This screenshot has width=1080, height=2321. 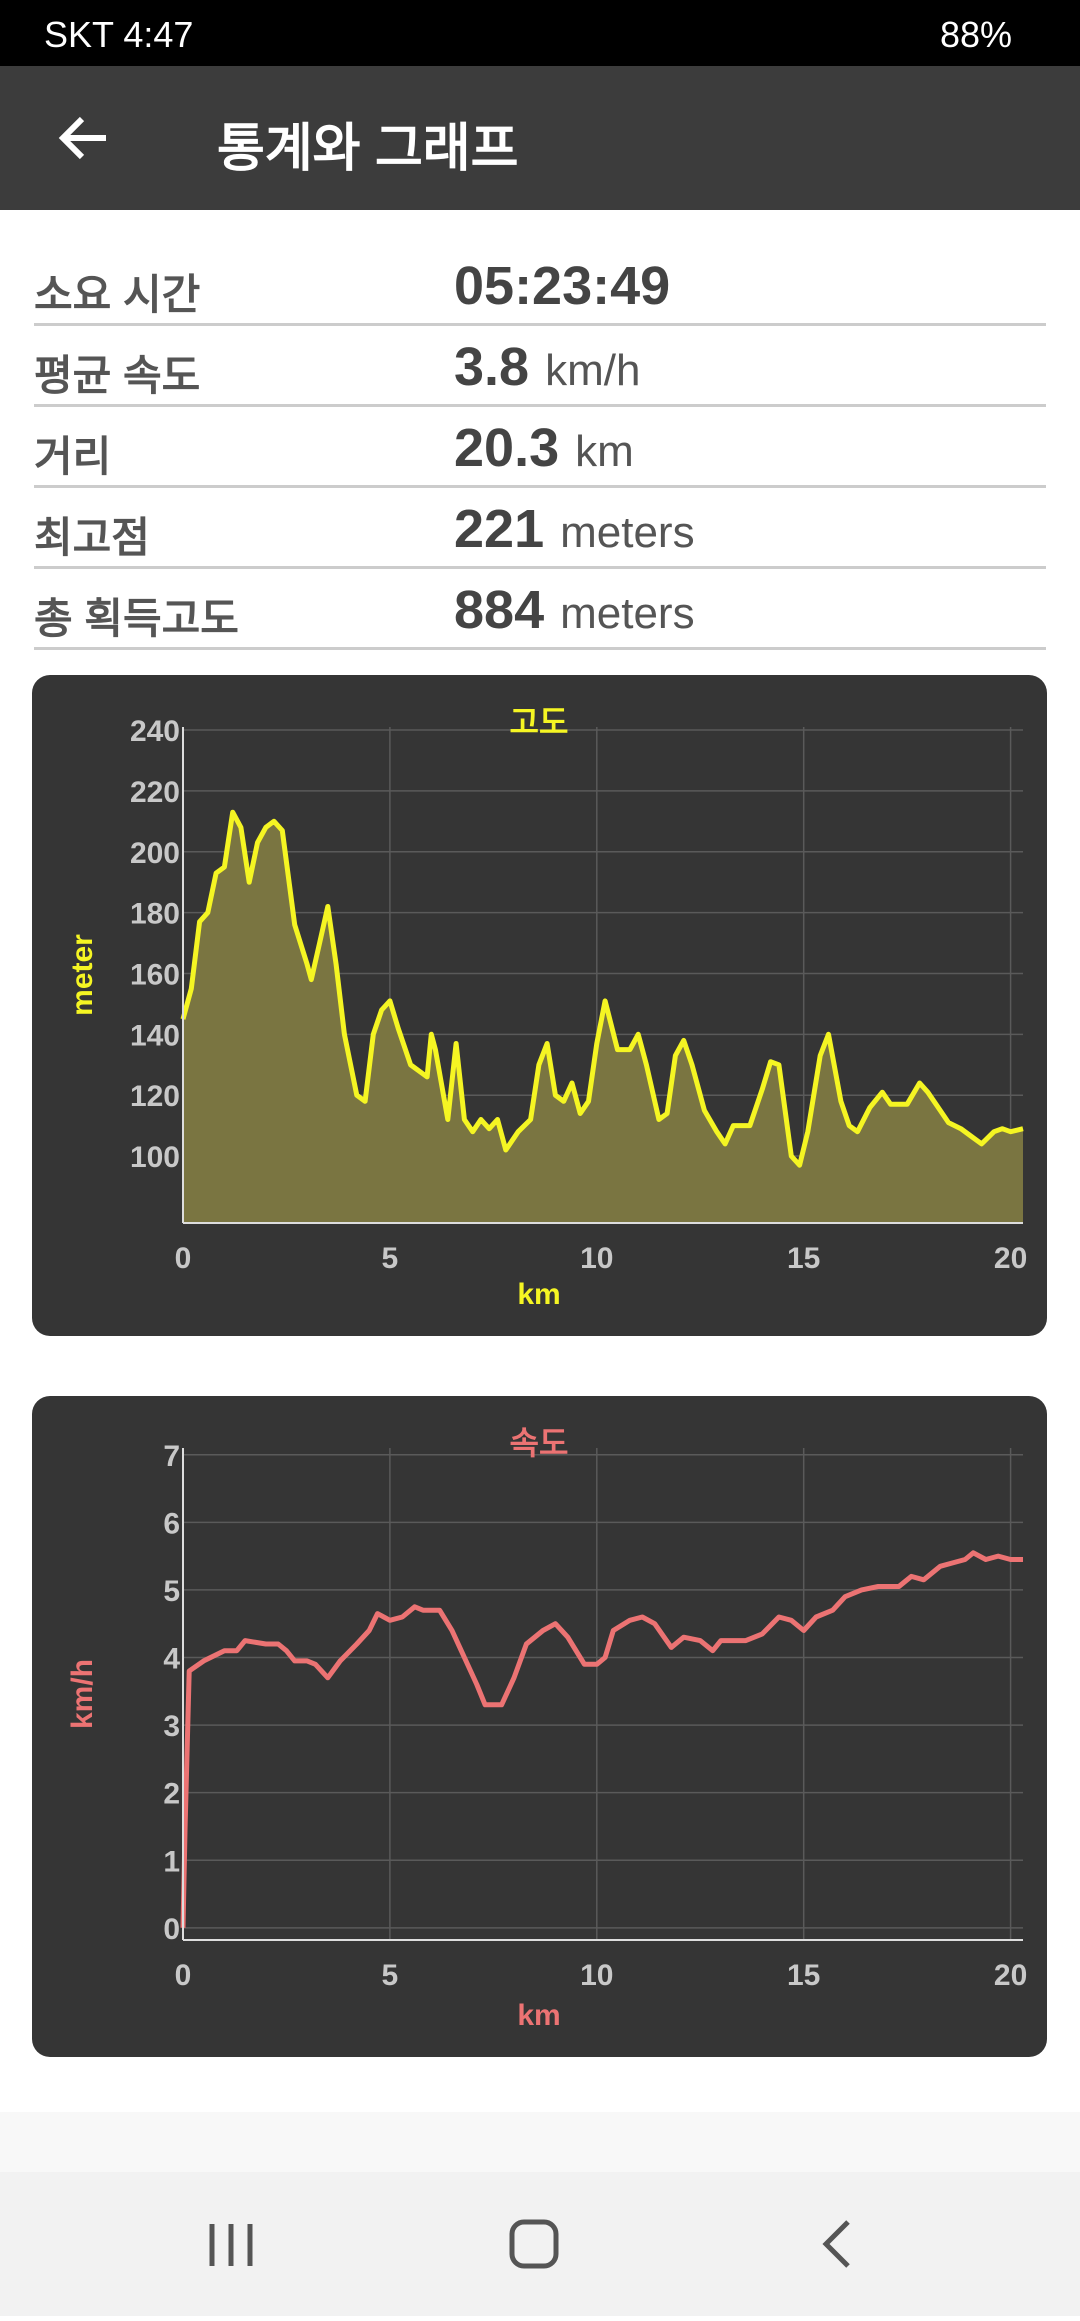 I want to click on stat-row: 소요 시간 05:23:49, so click(x=540, y=284).